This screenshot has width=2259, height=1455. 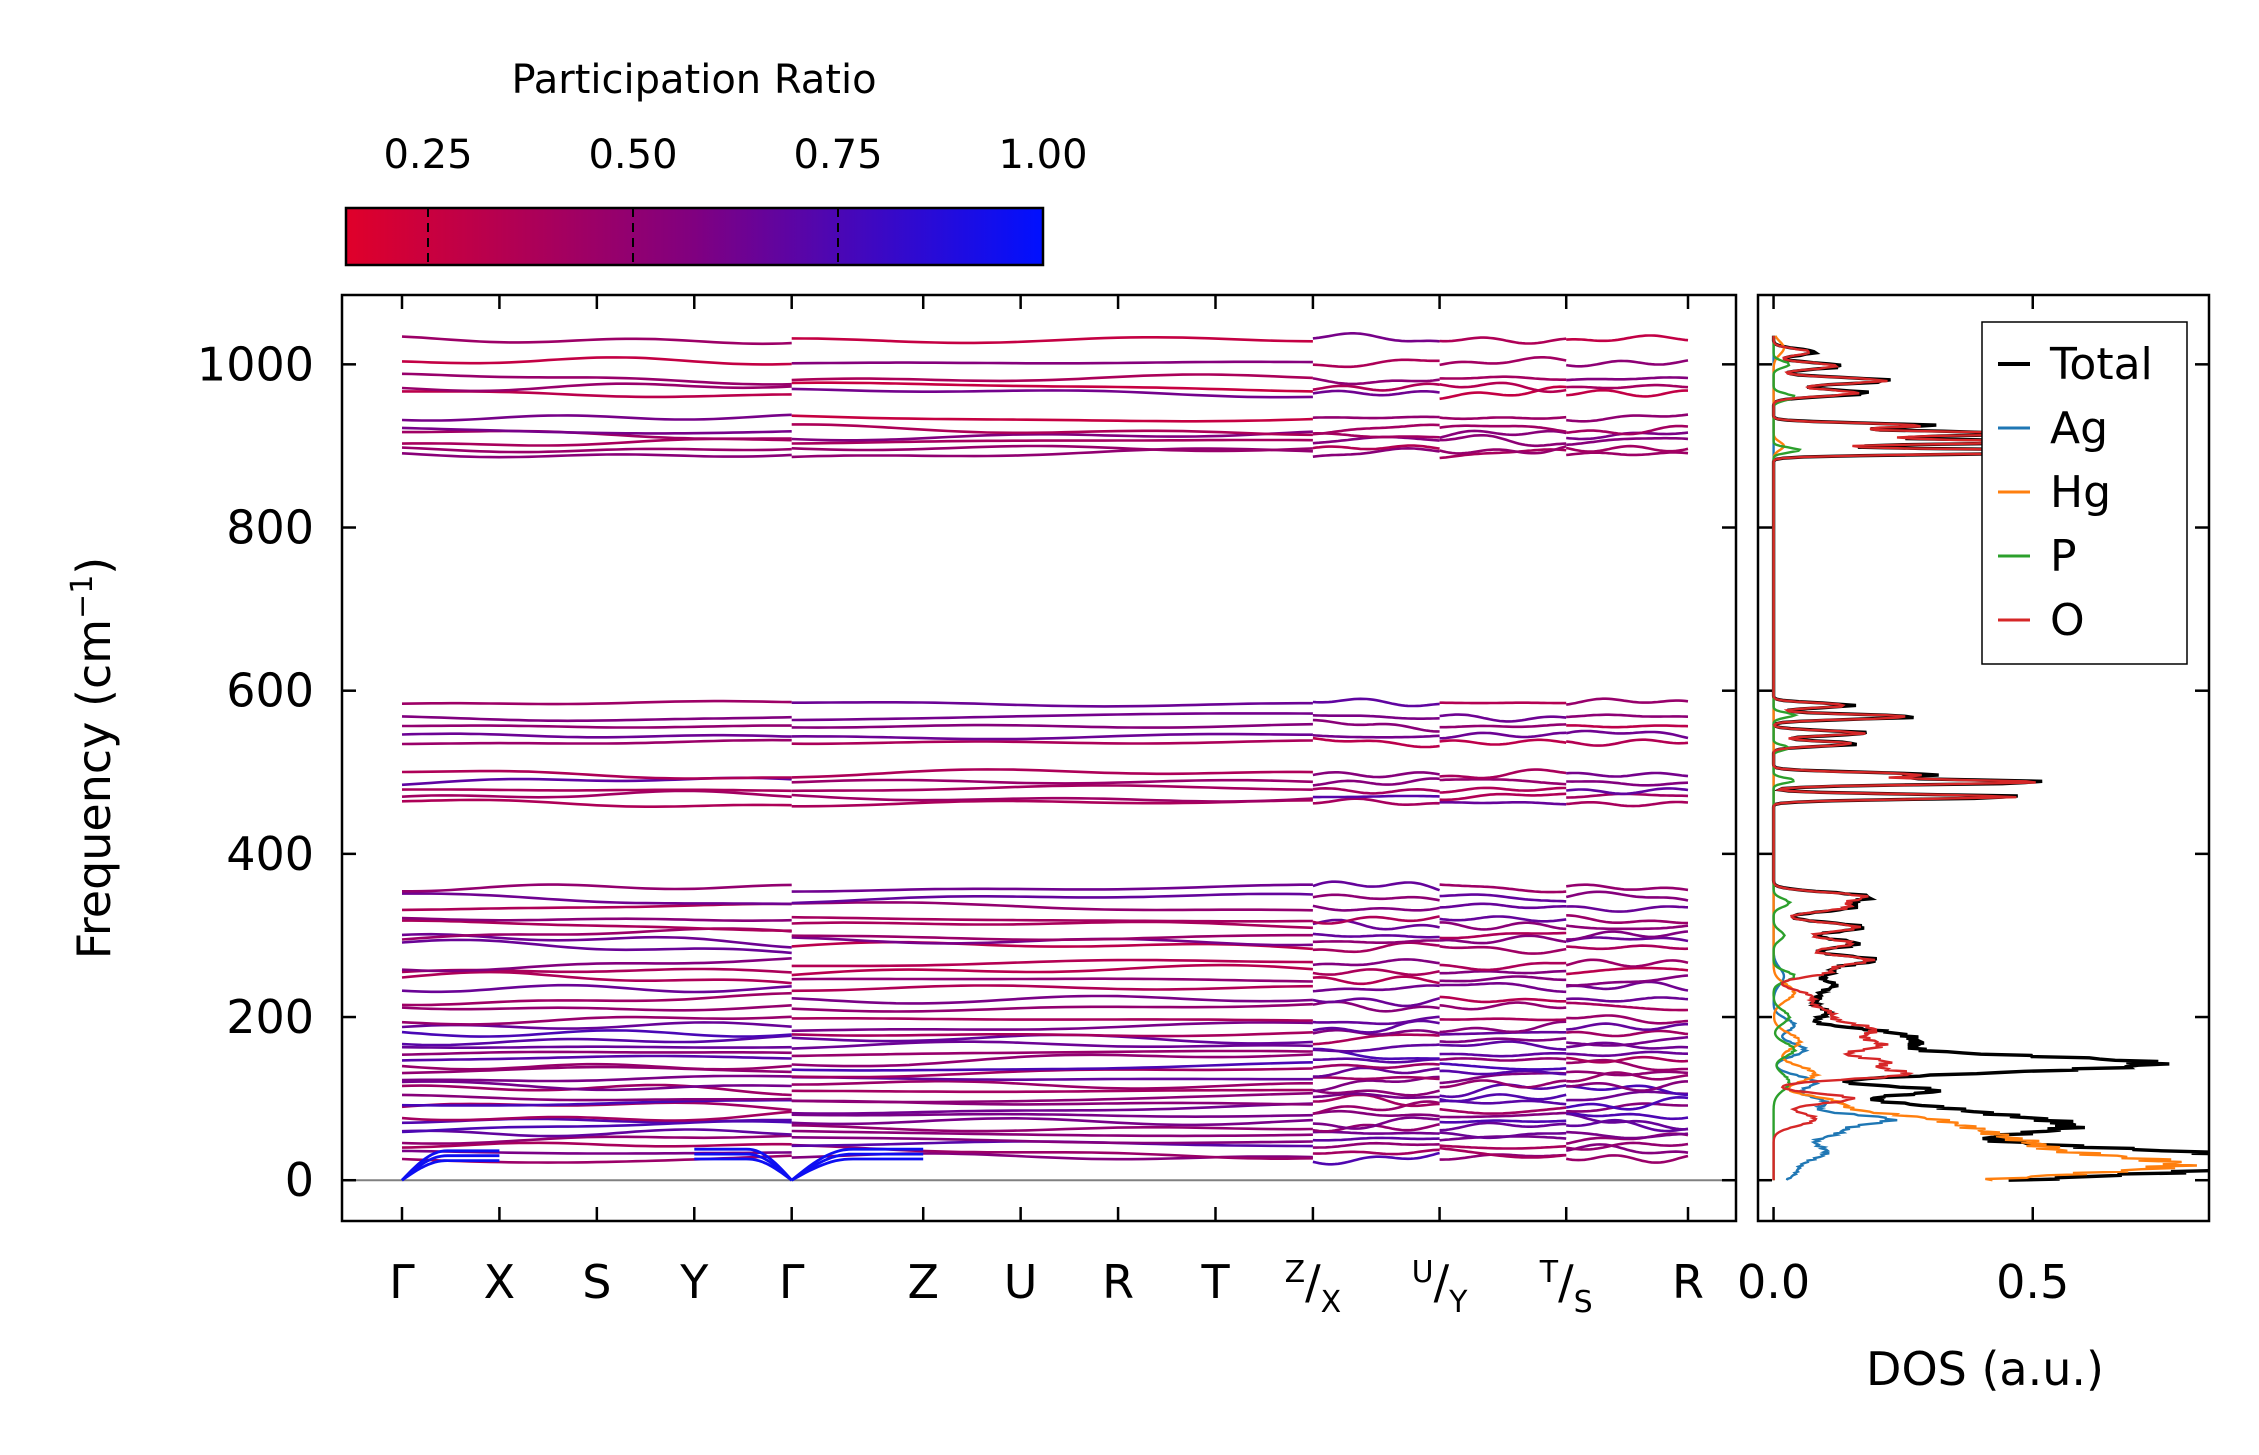 I want to click on y-axis-label-sup: −1, so click(x=82, y=597).